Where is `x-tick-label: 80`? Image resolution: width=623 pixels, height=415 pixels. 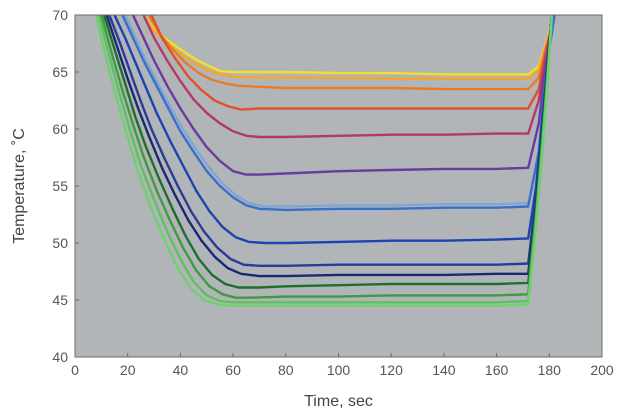
x-tick-label: 80 is located at coordinates (286, 370).